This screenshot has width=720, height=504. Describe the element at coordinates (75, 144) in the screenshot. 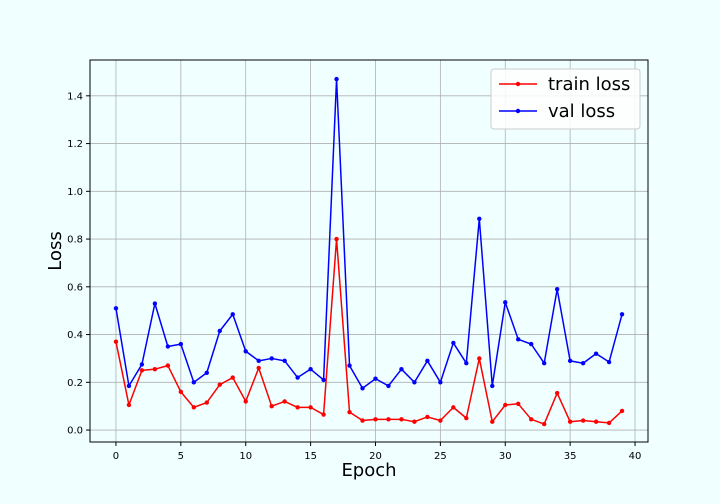

I see `y-tick-label: 1.2` at that location.